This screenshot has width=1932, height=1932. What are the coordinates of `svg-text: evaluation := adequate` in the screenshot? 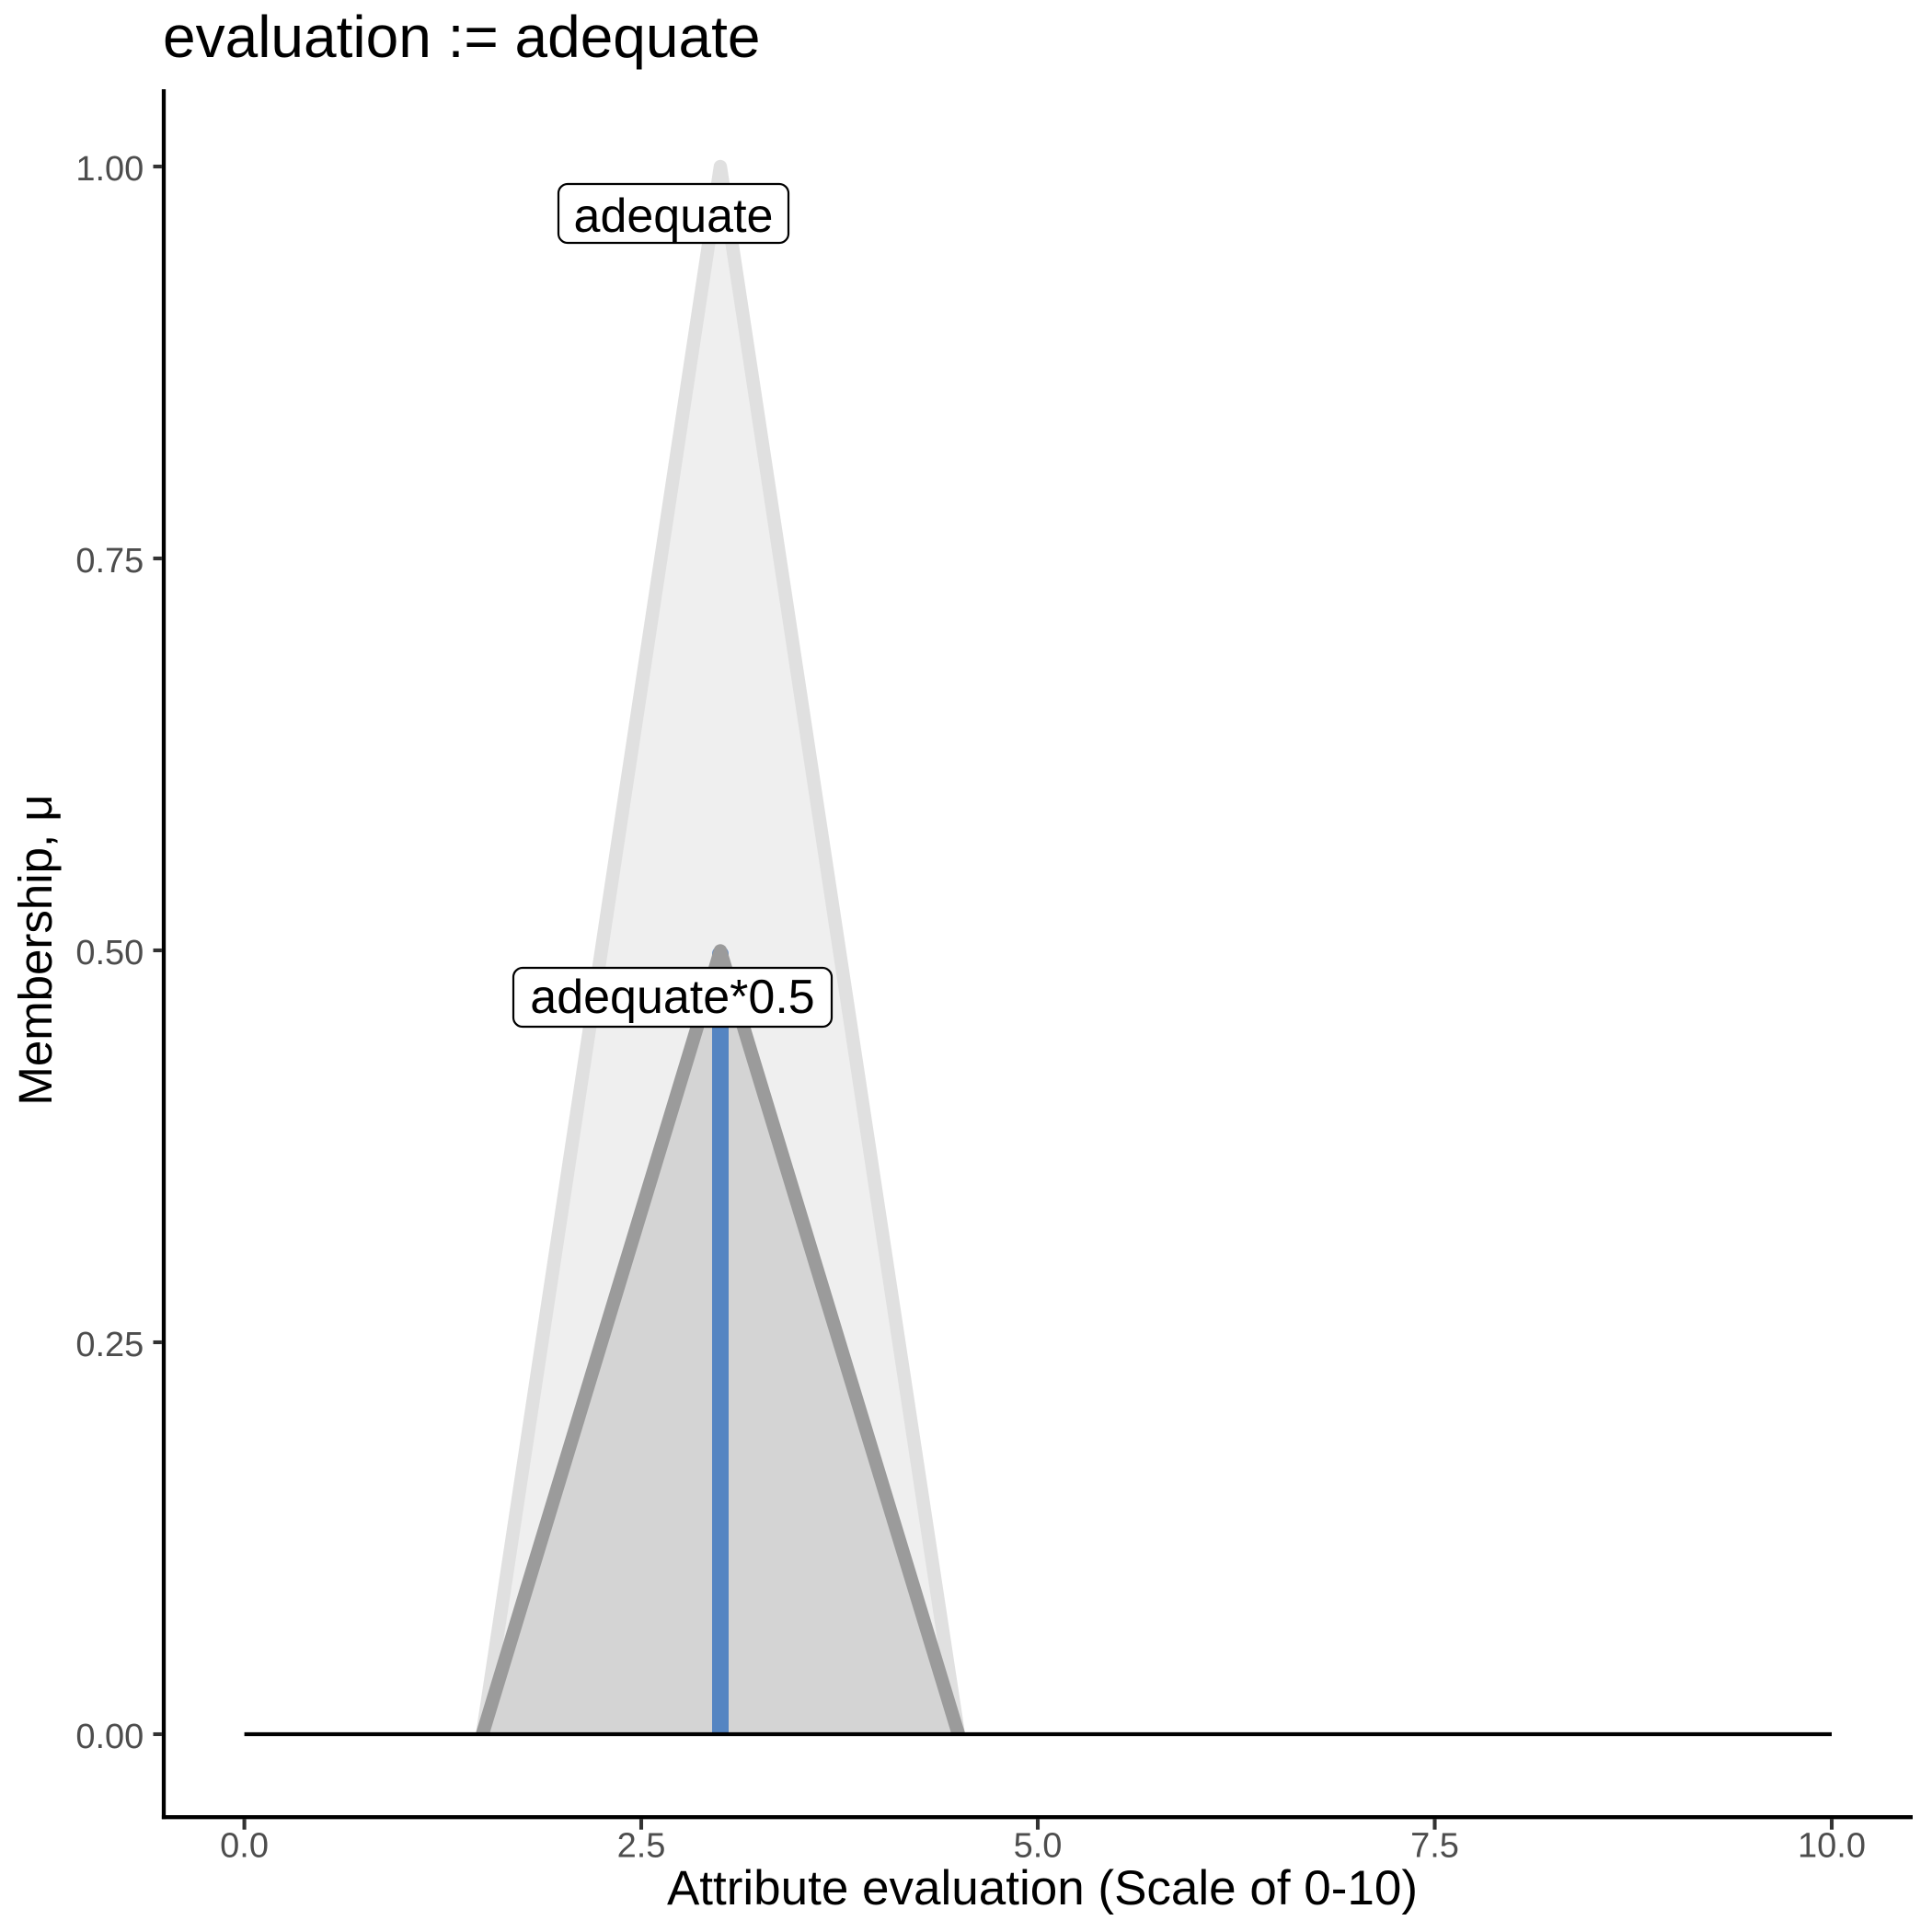 It's located at (461, 37).